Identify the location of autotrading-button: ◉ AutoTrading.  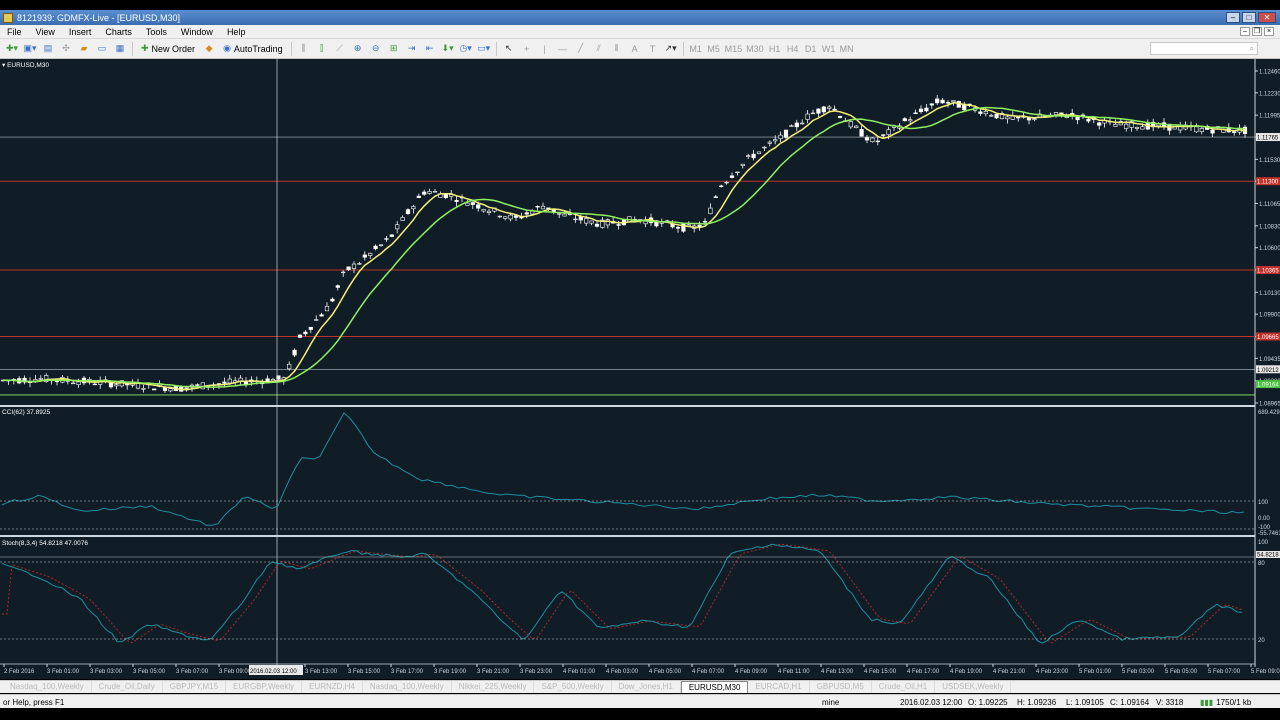
(253, 49).